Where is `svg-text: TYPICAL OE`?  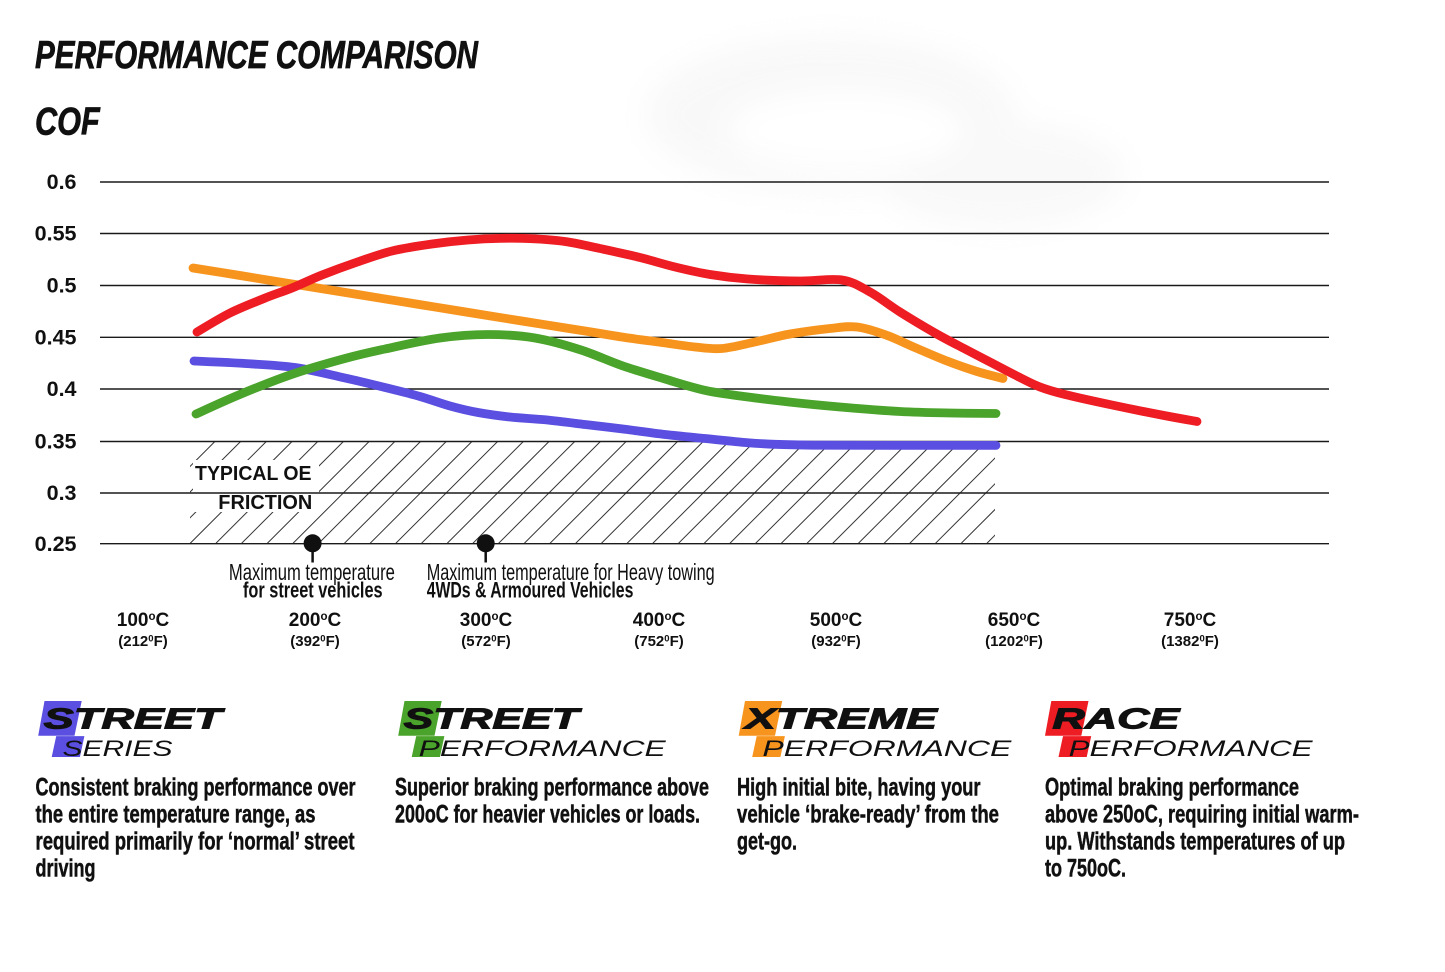 svg-text: TYPICAL OE is located at coordinates (253, 474).